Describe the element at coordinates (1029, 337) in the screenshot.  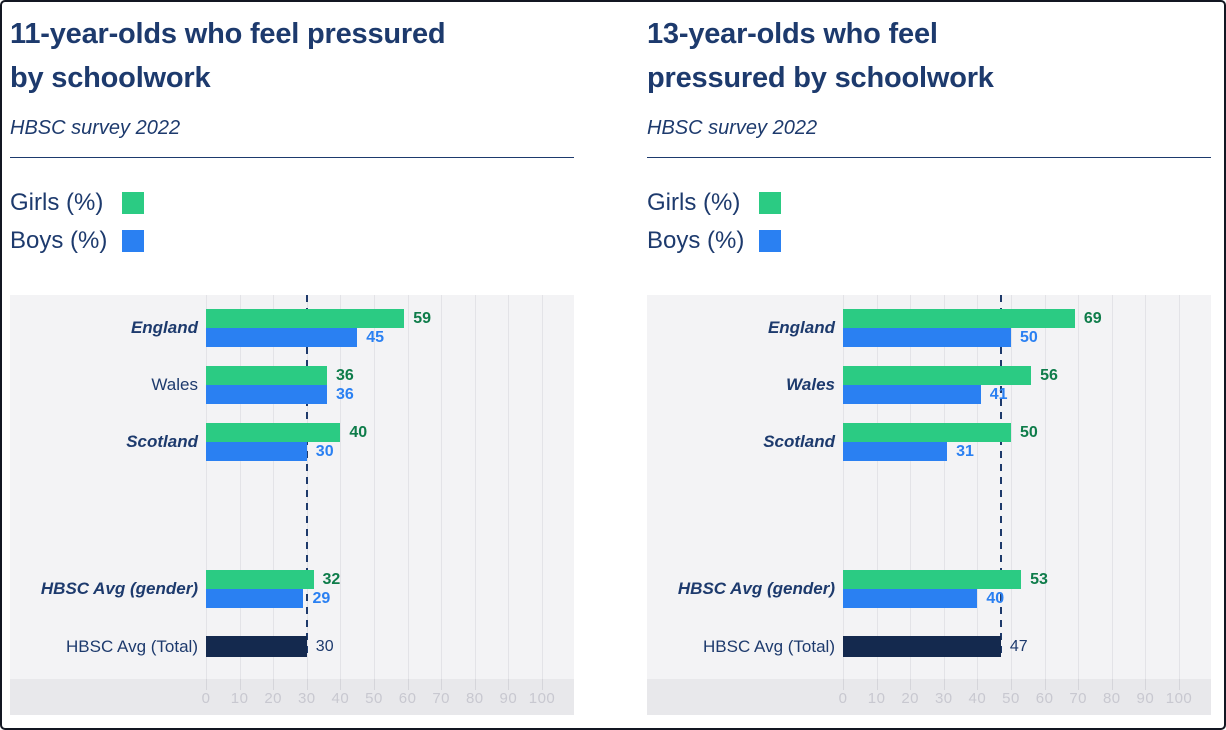
I see `boys-value: 50` at that location.